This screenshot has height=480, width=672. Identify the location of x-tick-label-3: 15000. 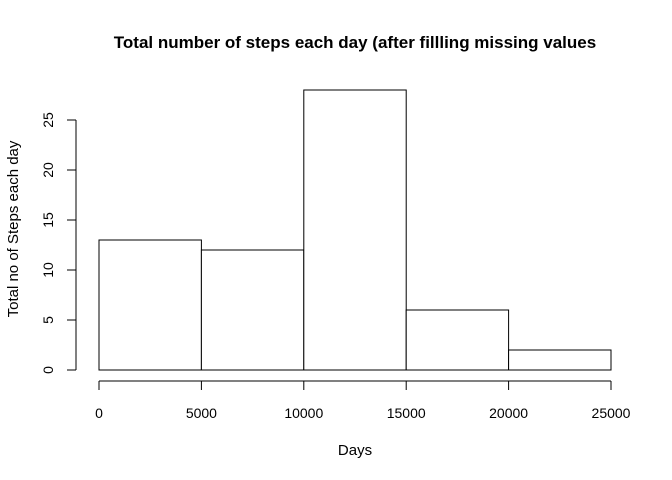
(406, 413).